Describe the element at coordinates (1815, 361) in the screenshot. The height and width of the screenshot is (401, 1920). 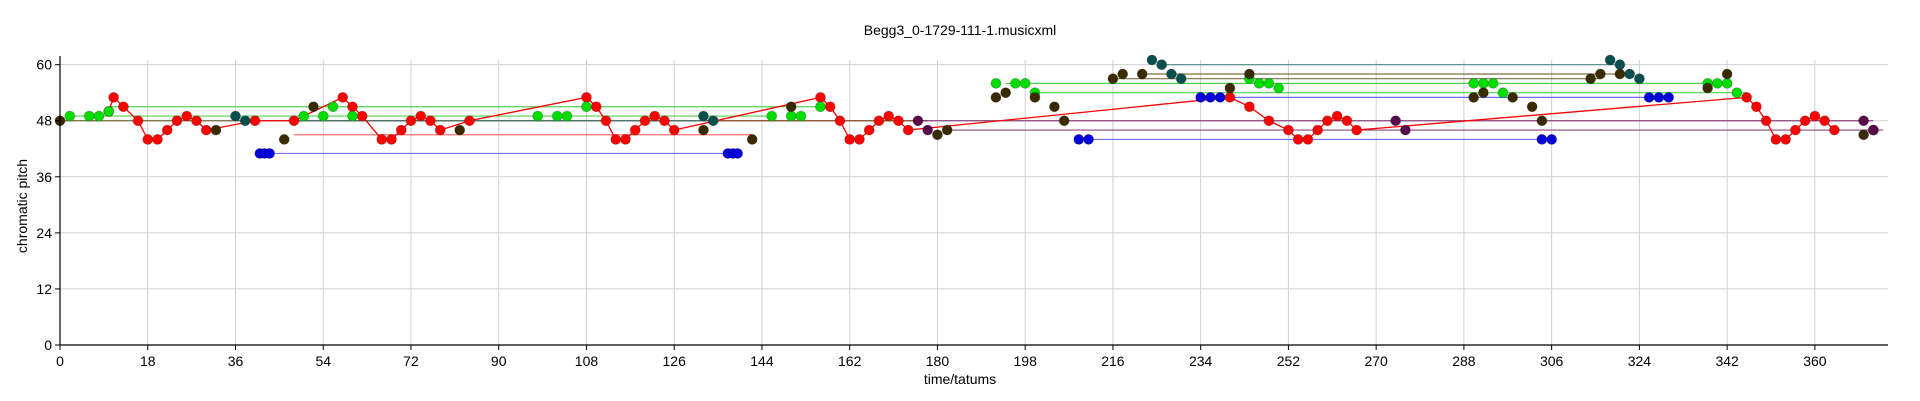
I see `x-tick-label: 360` at that location.